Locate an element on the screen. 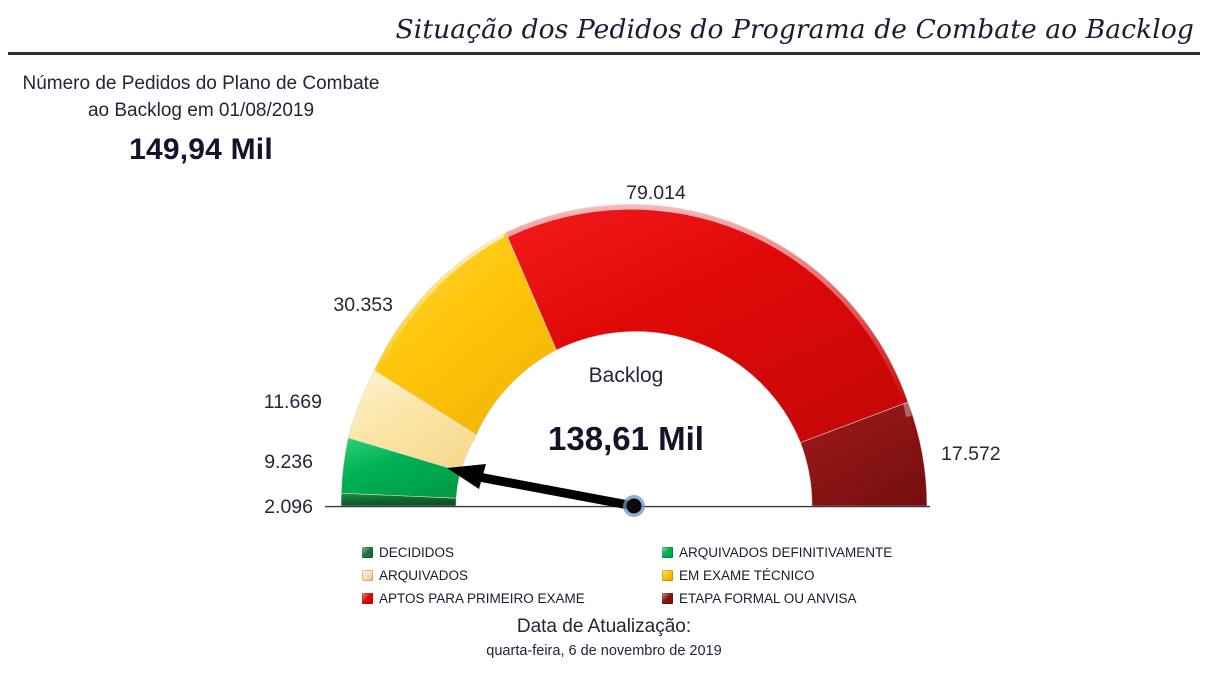 The height and width of the screenshot is (683, 1208). kpi-value: 149,94 Mil is located at coordinates (201, 149).